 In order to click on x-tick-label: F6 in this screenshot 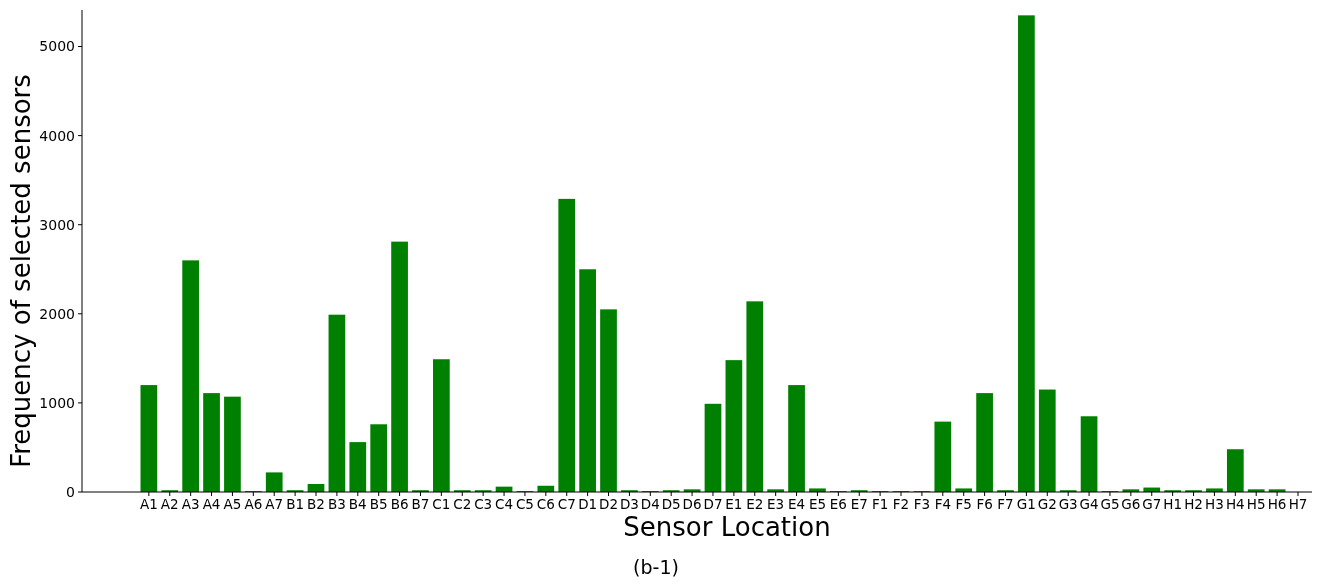, I will do `click(984, 504)`.